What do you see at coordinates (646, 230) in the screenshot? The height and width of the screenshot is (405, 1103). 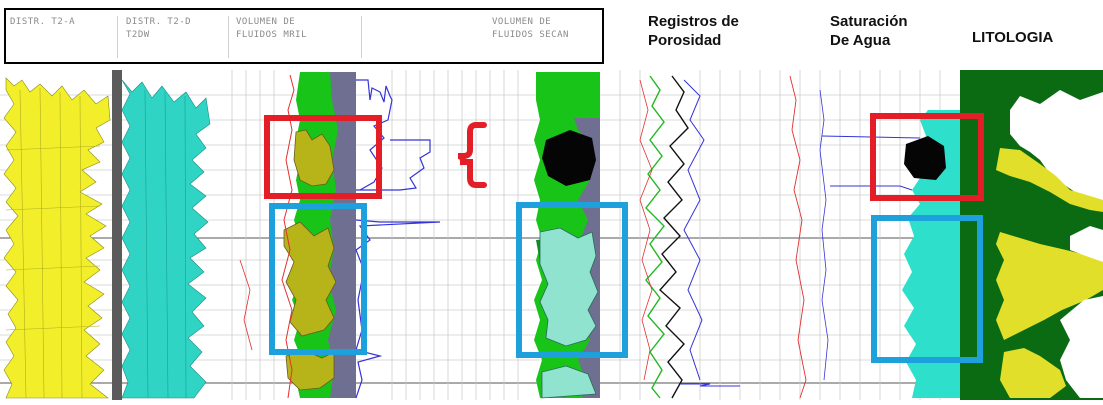 I see `porosity-red-curve` at bounding box center [646, 230].